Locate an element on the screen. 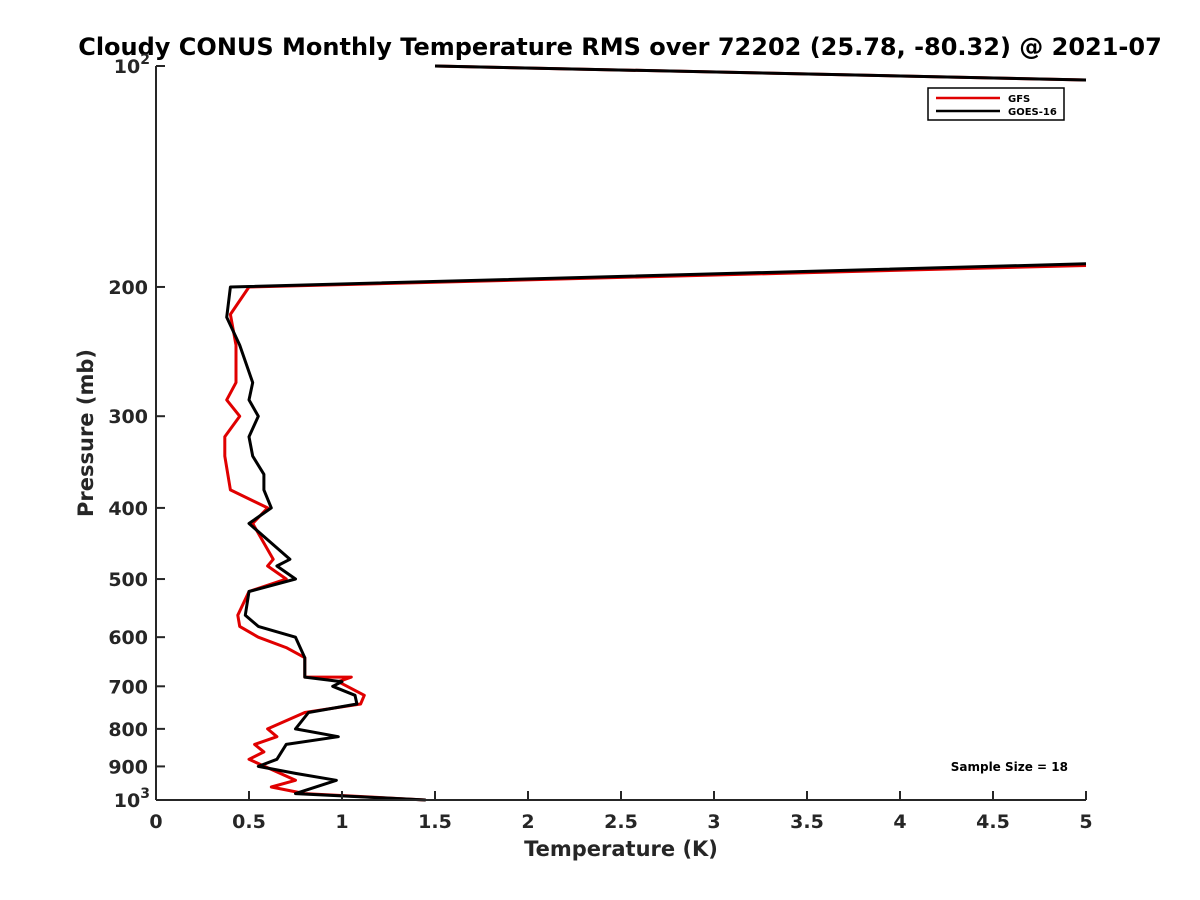 This screenshot has width=1200, height=900. legend-label-gfs: GFS is located at coordinates (1019, 99).